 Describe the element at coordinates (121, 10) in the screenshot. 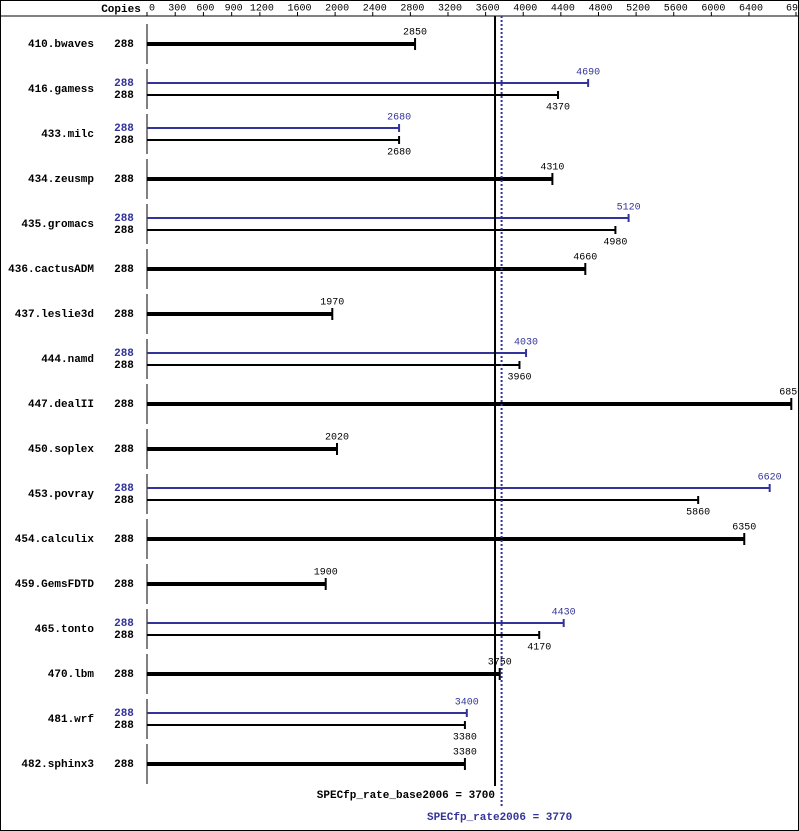

I see `copies-header: Copies` at that location.